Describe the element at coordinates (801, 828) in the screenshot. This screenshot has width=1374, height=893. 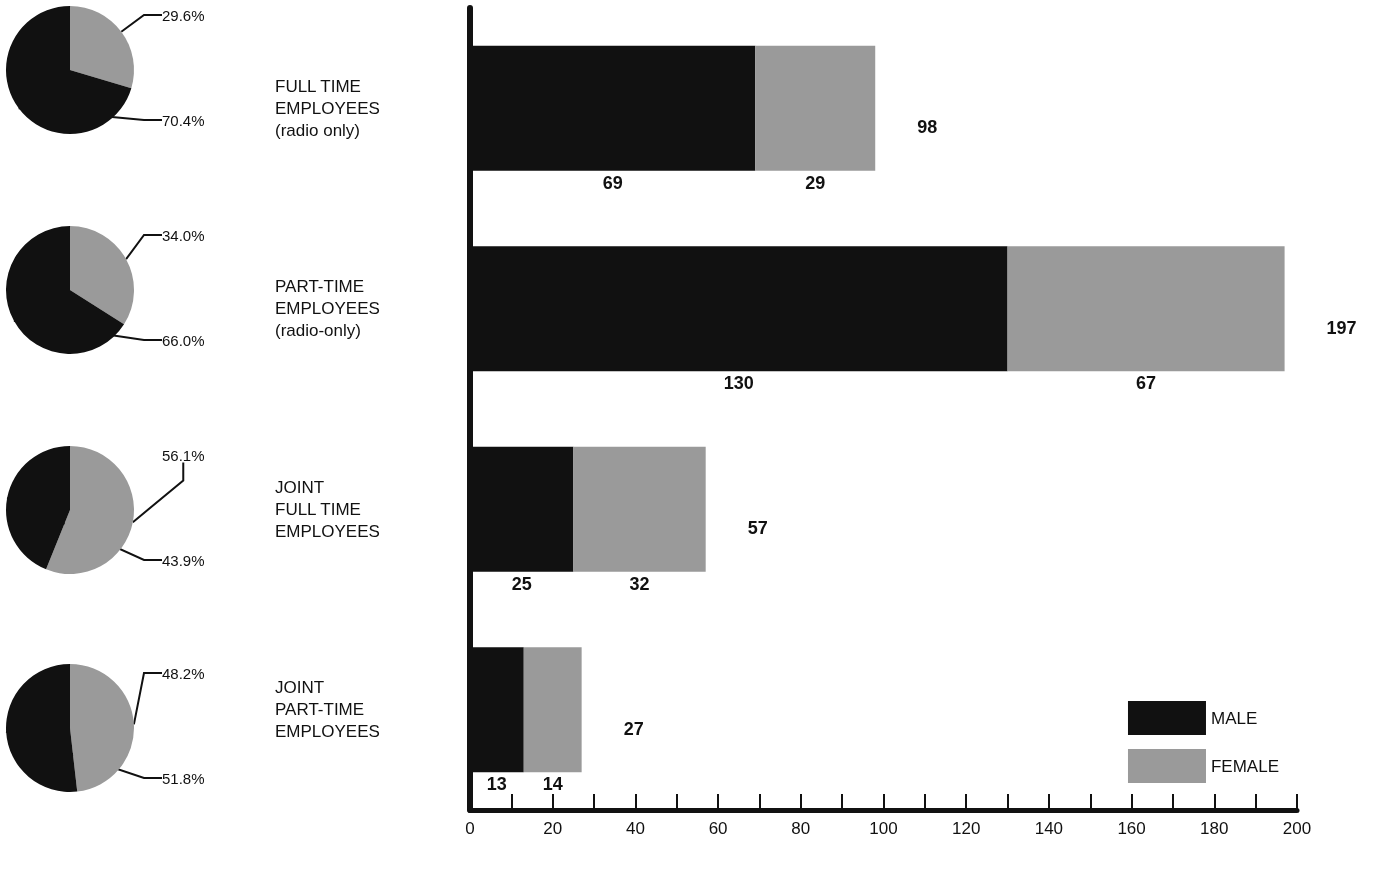
I see `x-tick-label: 80` at that location.